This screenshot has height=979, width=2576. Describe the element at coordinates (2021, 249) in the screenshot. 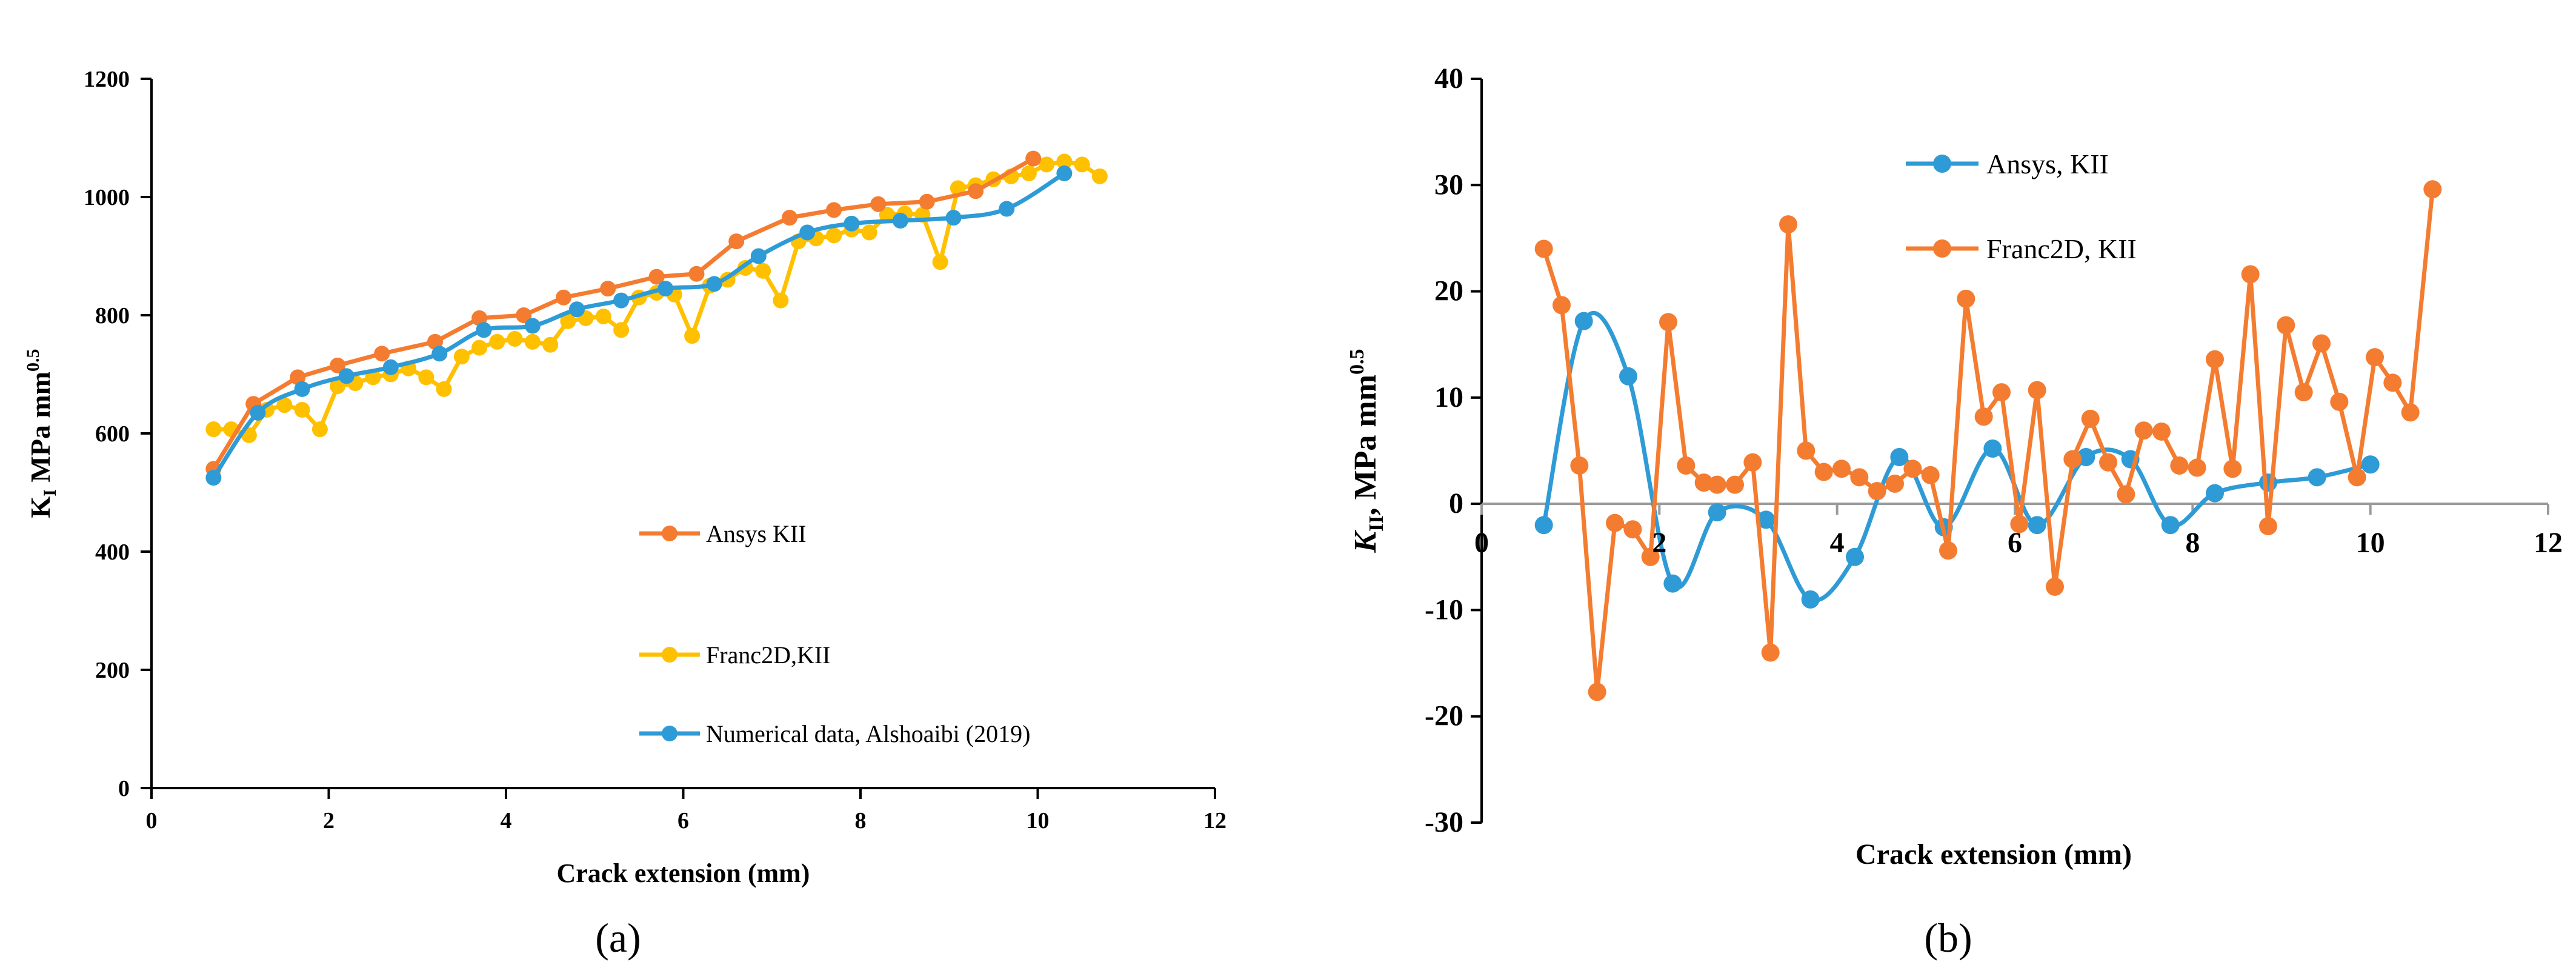

I see `chart-b-legend-item: Franc2D, KII` at that location.